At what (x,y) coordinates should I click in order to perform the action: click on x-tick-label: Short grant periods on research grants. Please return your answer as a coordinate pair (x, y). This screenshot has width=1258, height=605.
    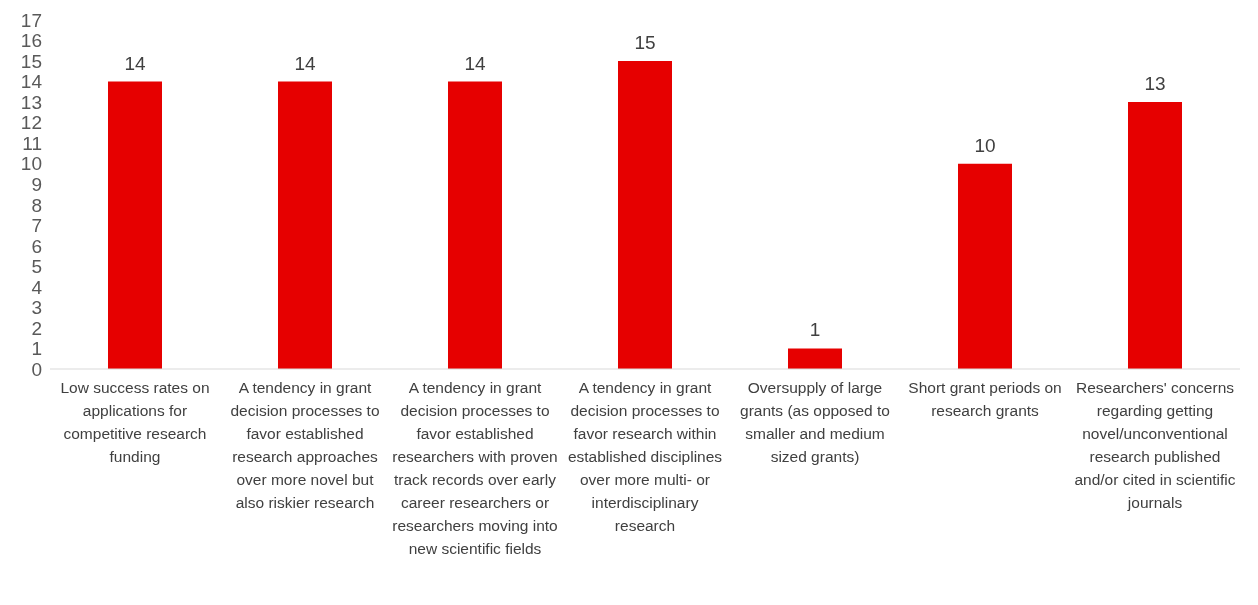
    Looking at the image, I should click on (985, 399).